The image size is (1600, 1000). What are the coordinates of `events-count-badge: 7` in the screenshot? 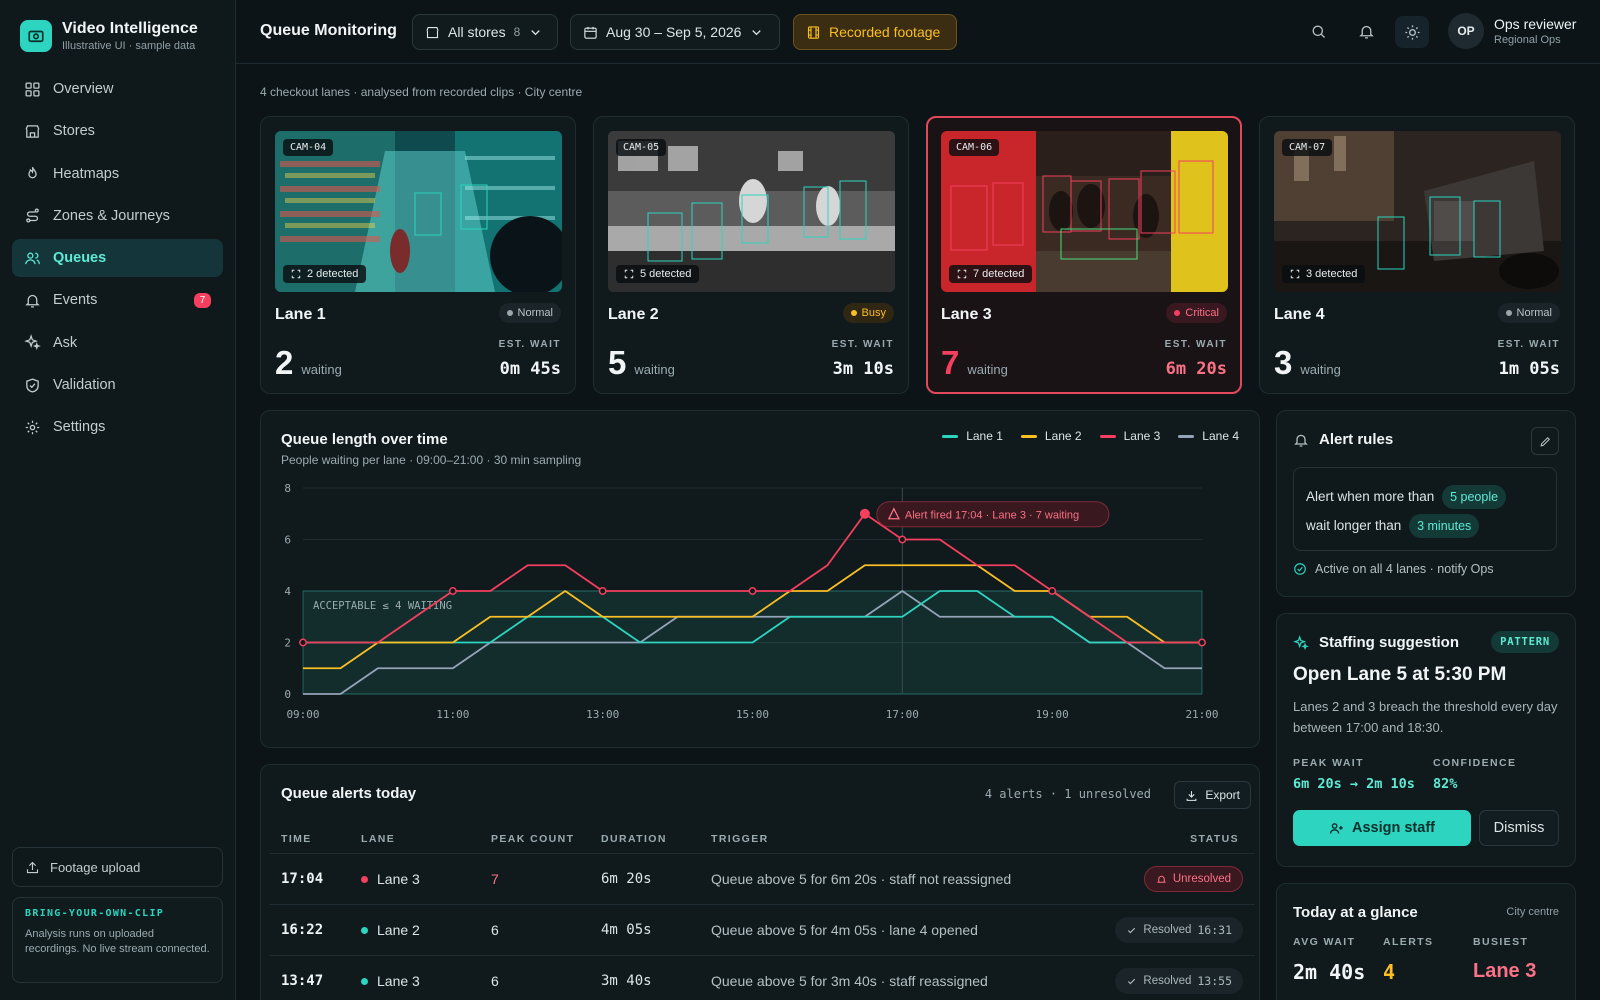 It's located at (202, 301).